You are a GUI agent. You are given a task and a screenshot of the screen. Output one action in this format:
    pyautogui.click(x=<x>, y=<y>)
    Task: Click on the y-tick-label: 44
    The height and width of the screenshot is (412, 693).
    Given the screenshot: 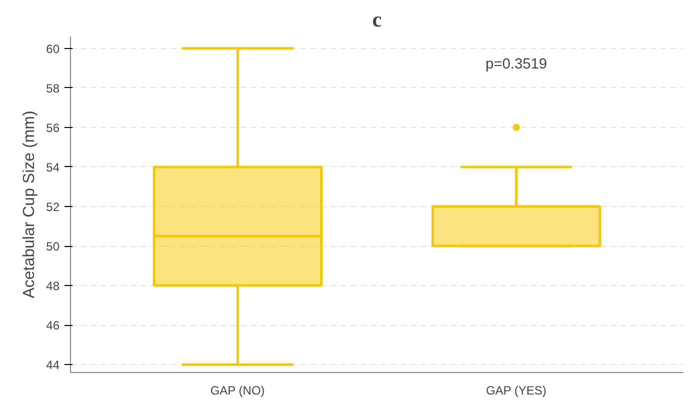 What is the action you would take?
    pyautogui.click(x=53, y=365)
    